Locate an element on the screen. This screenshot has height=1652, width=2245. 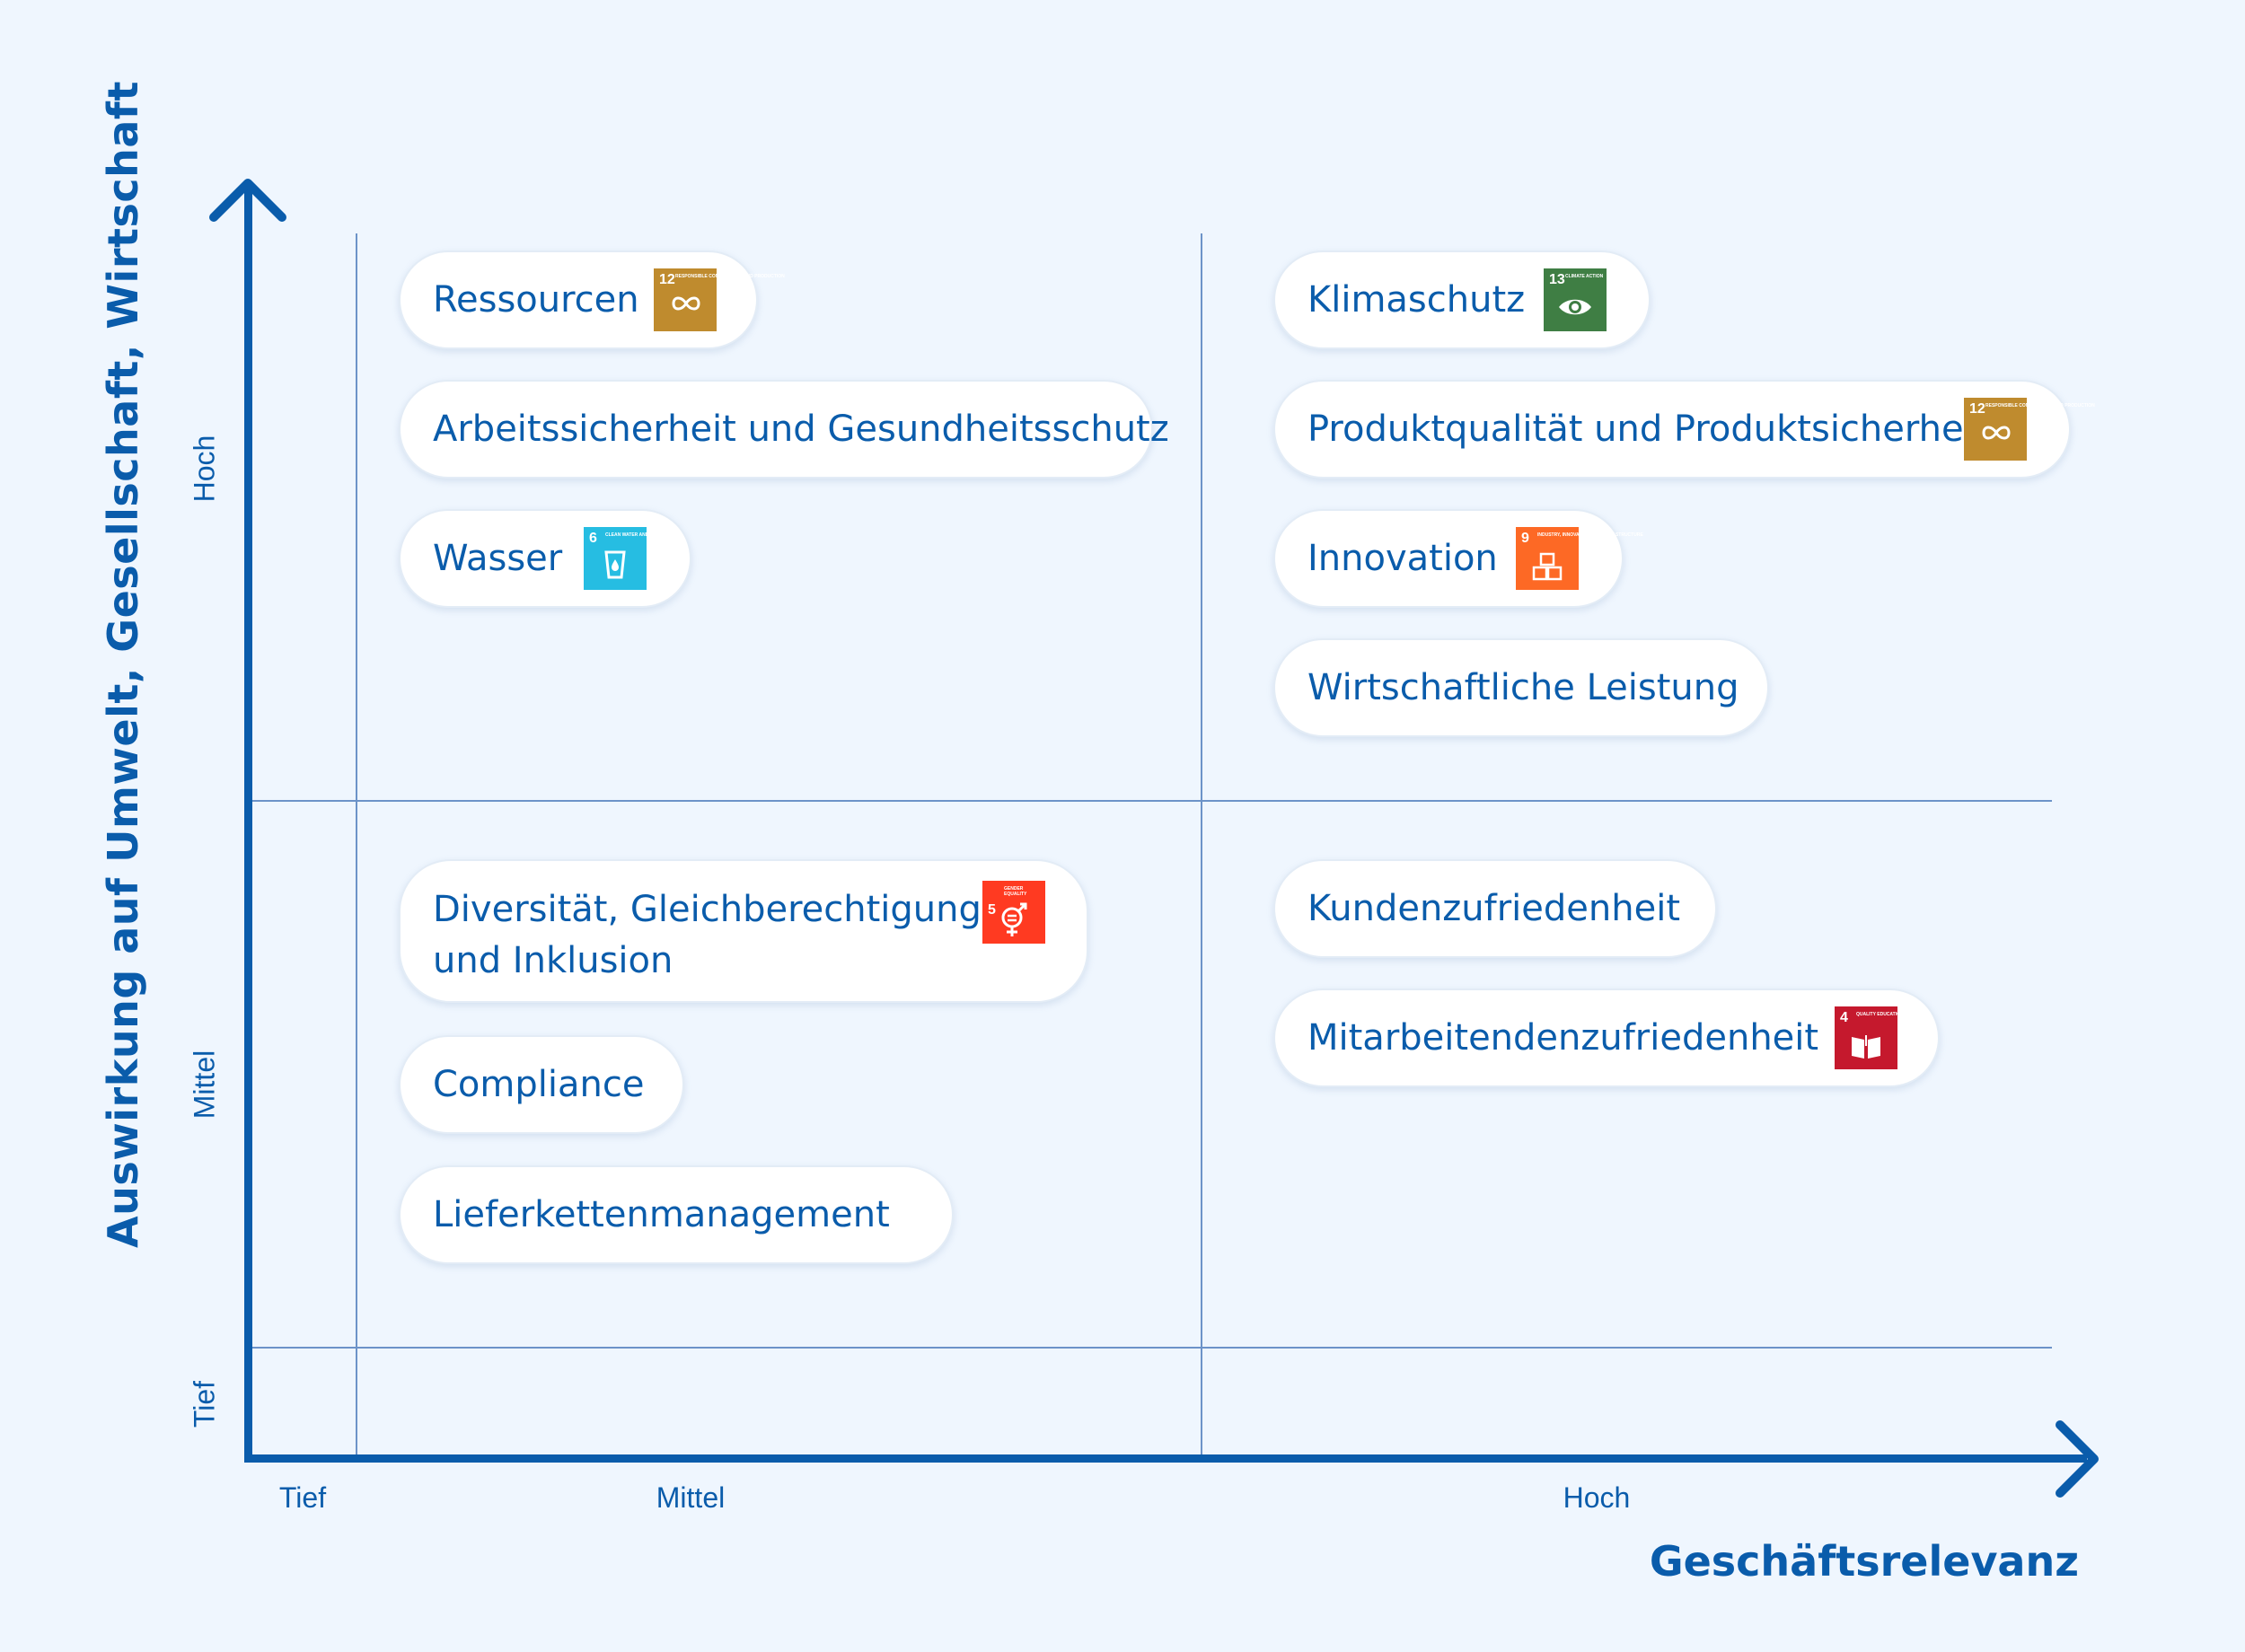
topic-wirtschaftliche-leistung: Wirtschaftliche Leistung is located at coordinates (1521, 688).